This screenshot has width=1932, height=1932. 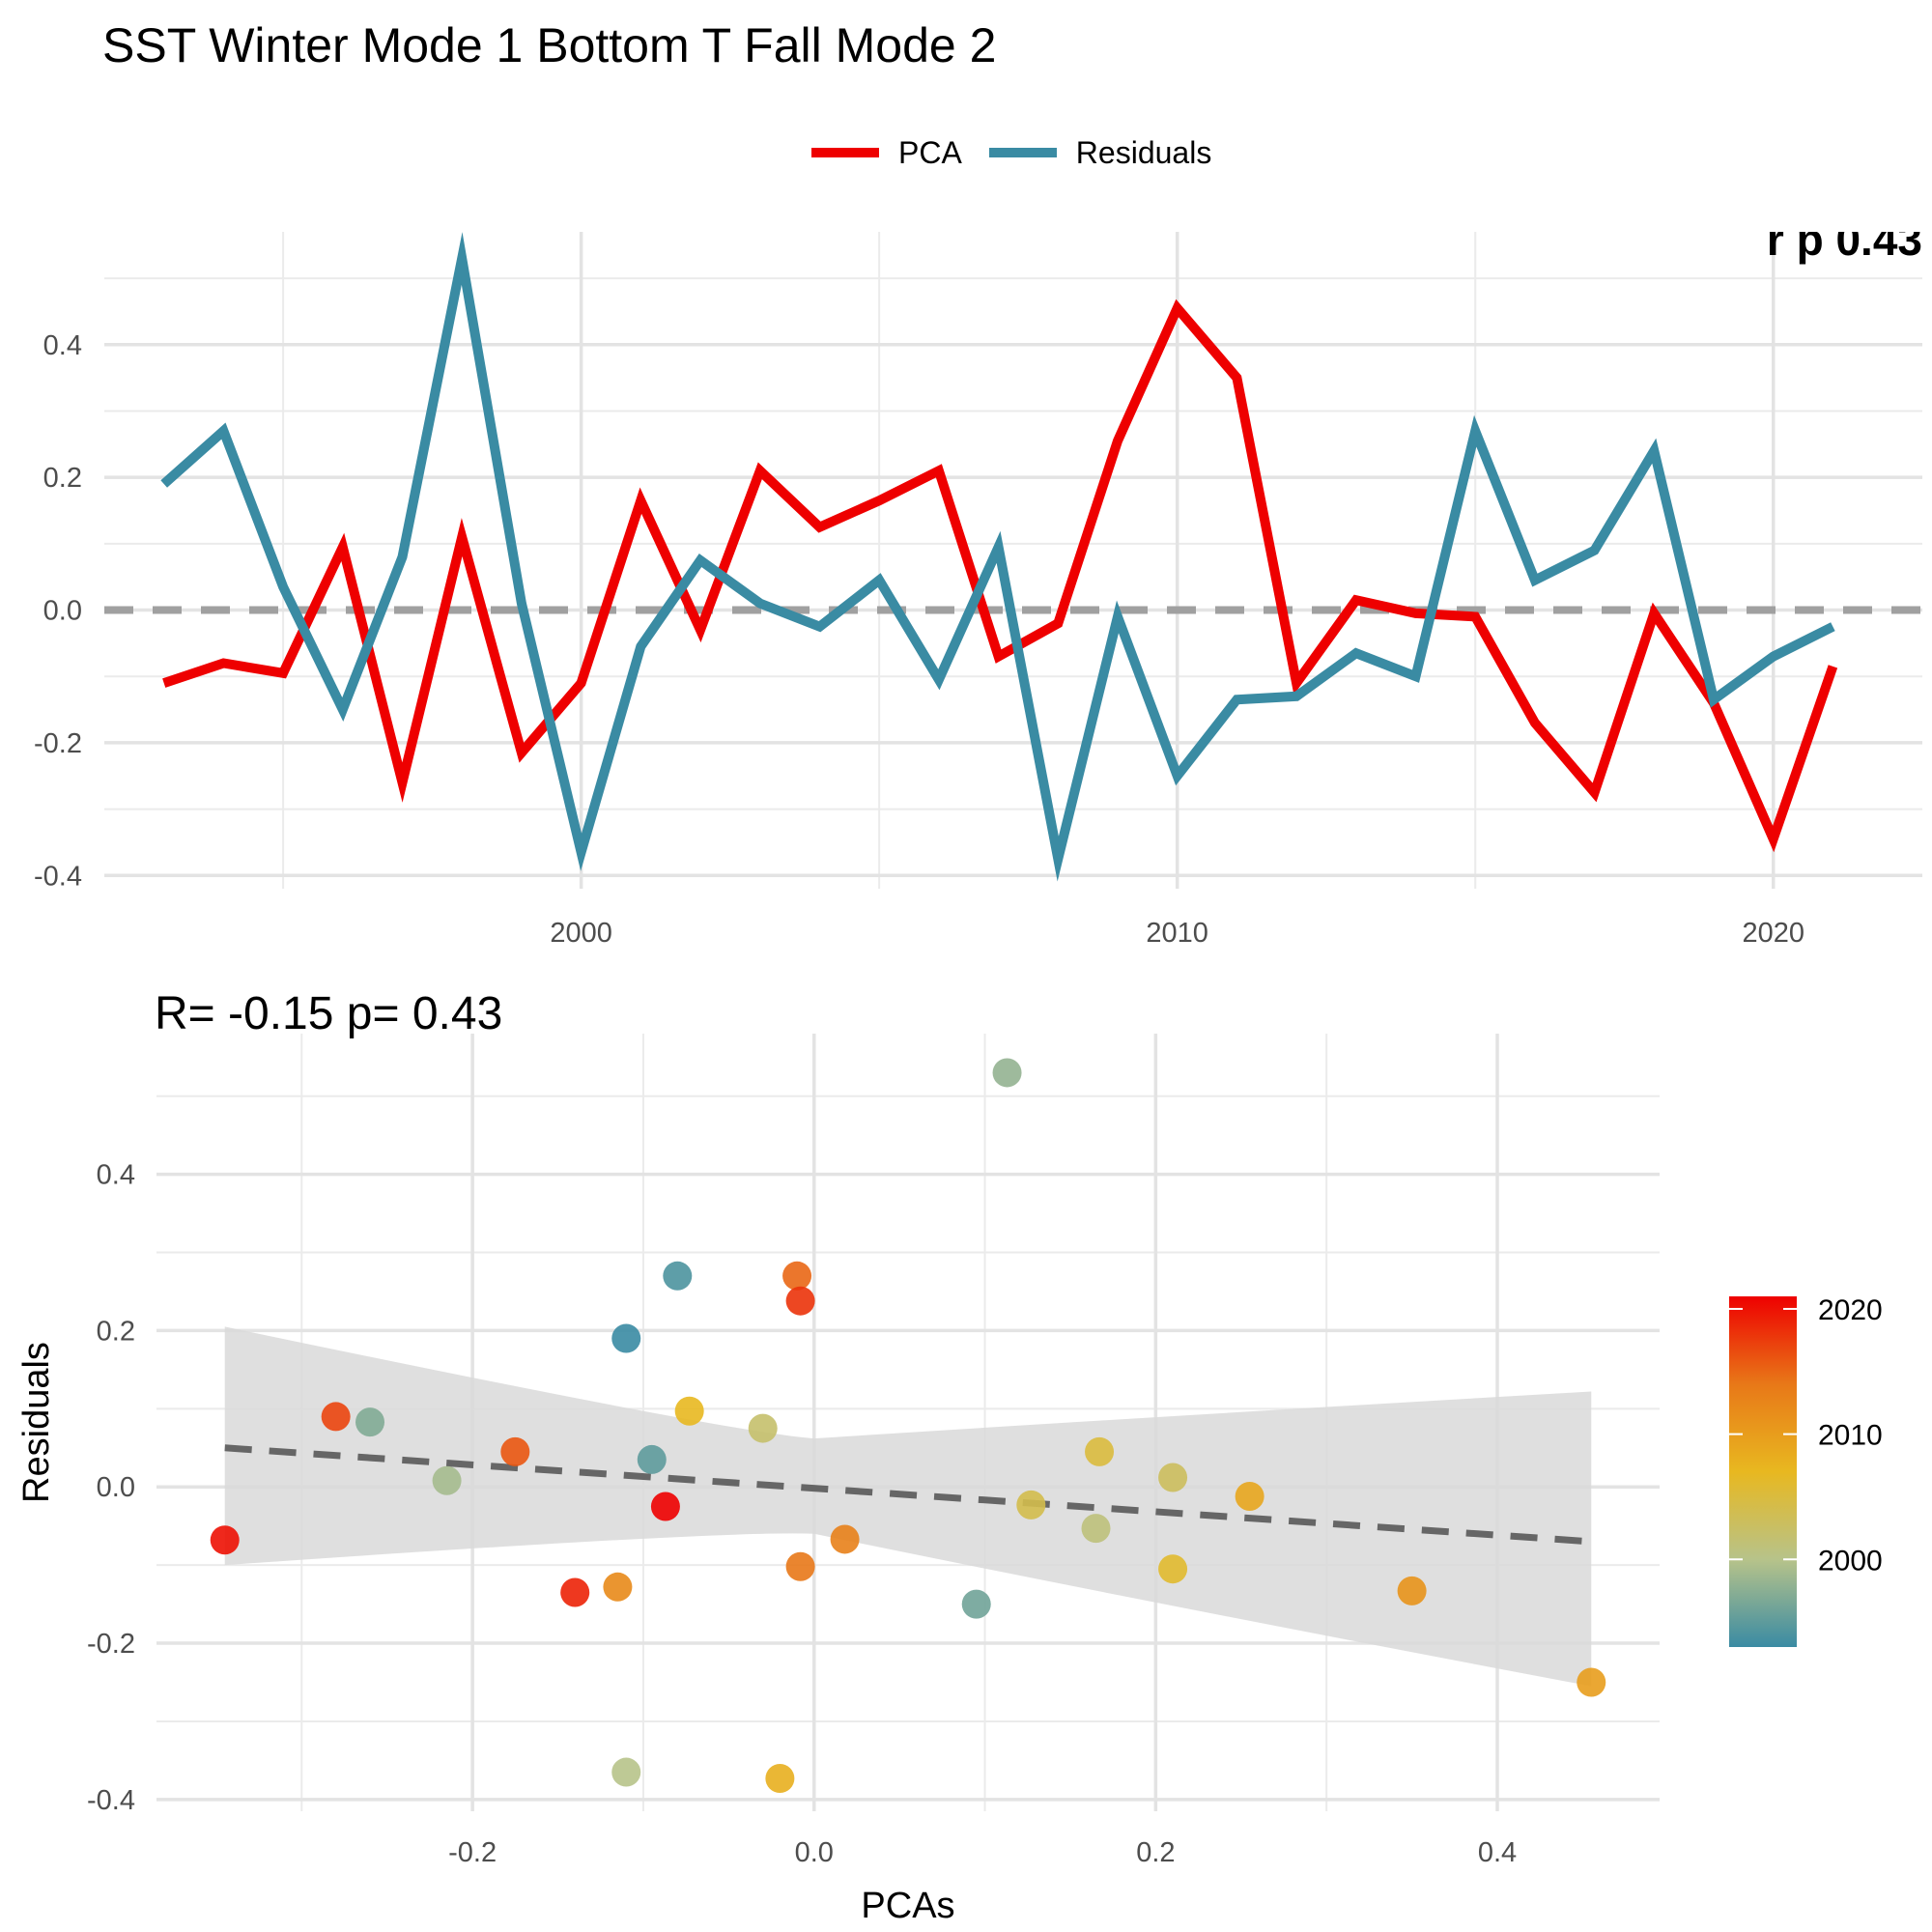 What do you see at coordinates (845, 152) in the screenshot?
I see `legend-key-pca` at bounding box center [845, 152].